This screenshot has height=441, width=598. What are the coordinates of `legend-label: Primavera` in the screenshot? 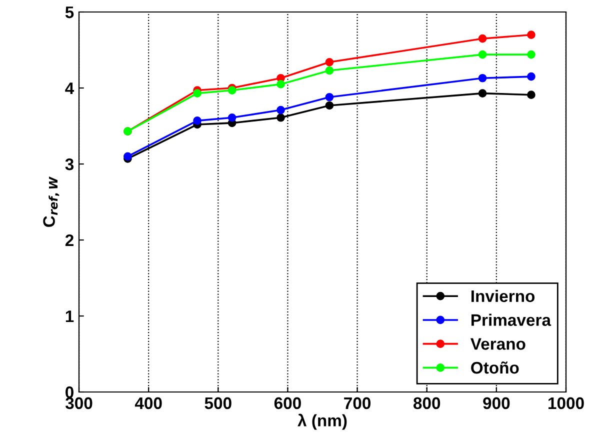 It's located at (512, 320).